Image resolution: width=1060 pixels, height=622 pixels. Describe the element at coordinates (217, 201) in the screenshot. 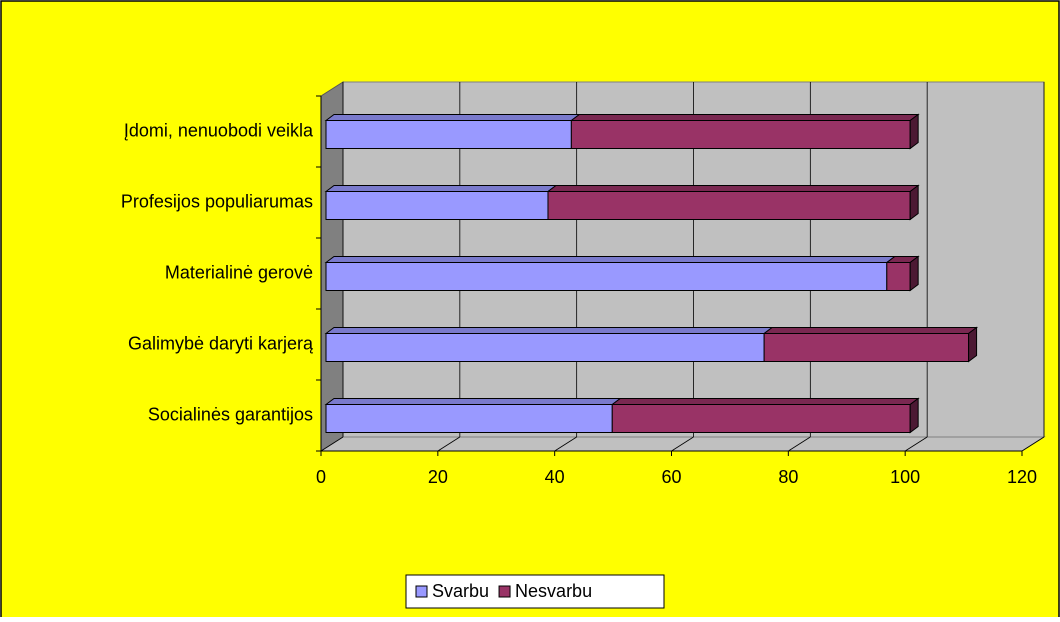

I see `y-tick-label: Profesijos populiarumas` at that location.